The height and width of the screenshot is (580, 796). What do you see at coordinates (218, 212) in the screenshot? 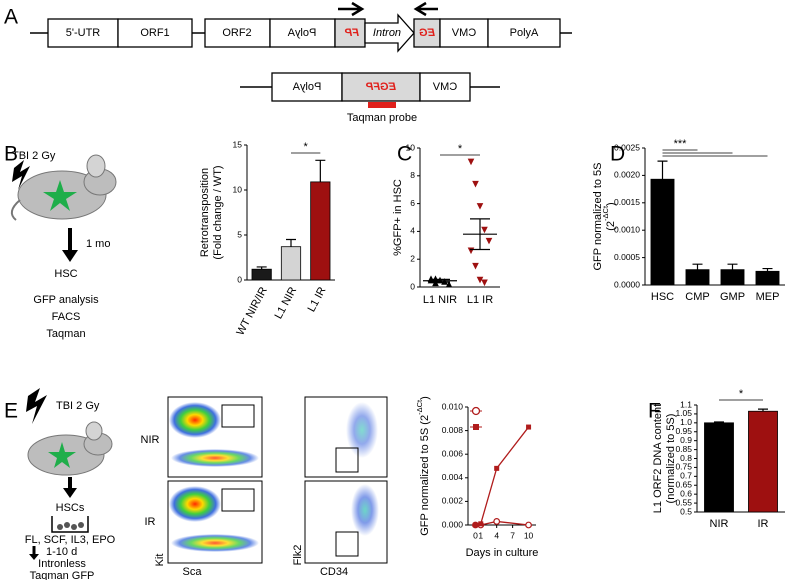
I see `y-axis-label: (Fold change / WT)` at bounding box center [218, 212].